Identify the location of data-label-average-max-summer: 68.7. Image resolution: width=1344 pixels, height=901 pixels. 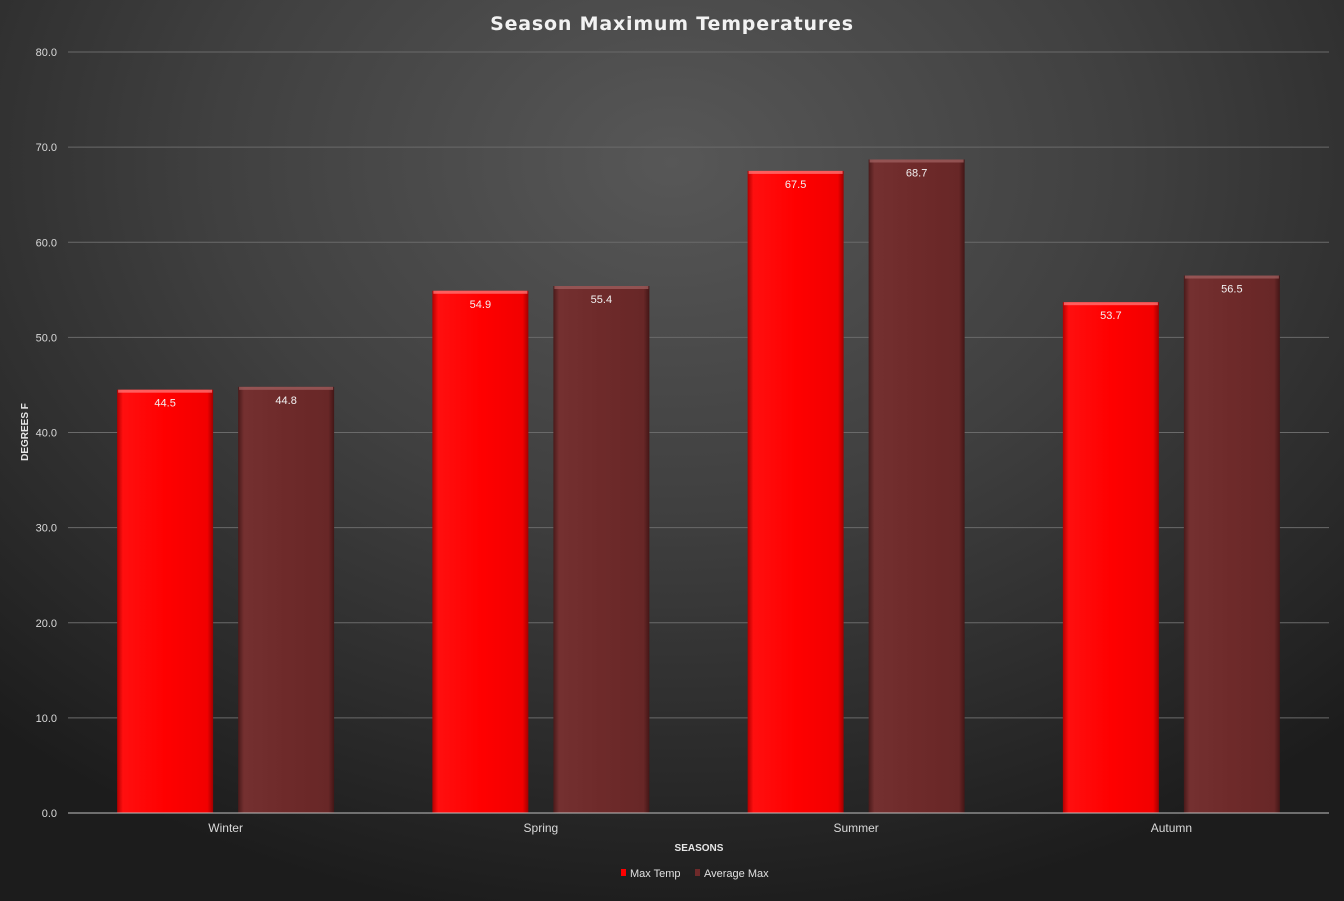
(916, 173).